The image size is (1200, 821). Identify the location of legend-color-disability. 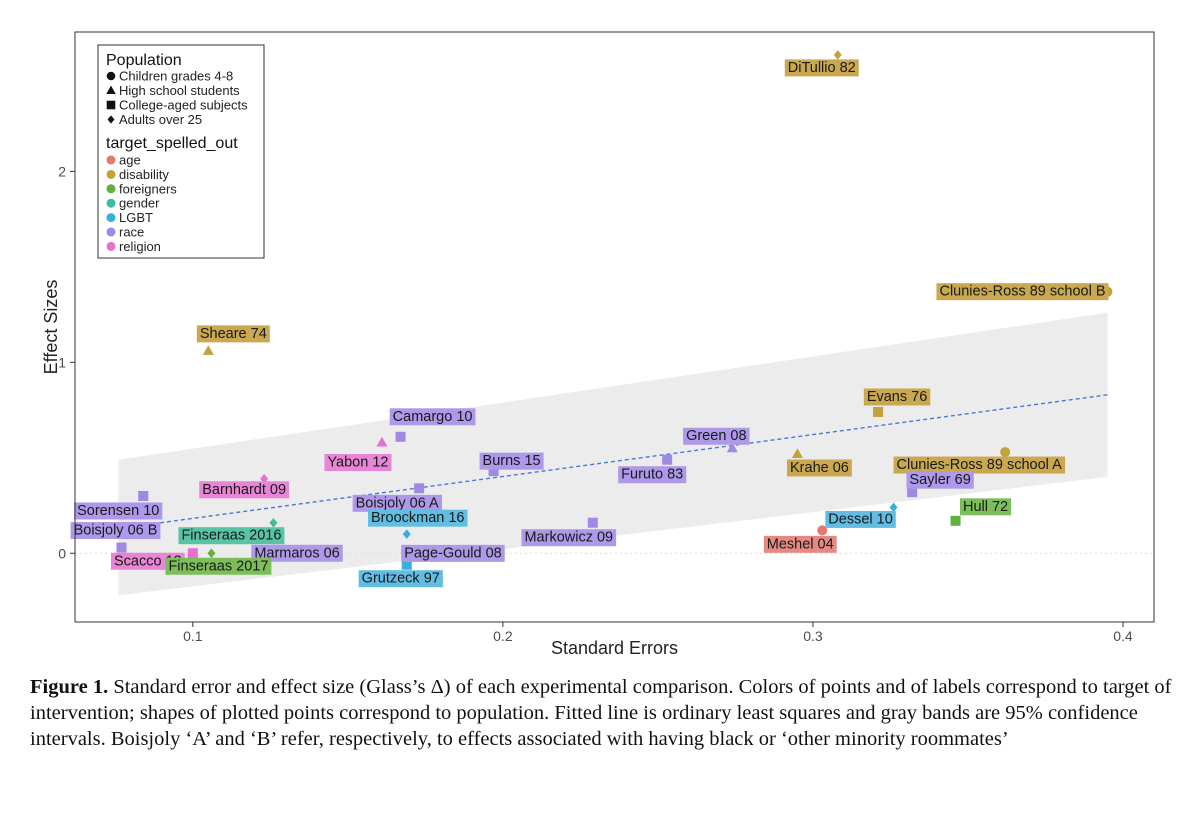
(111, 174).